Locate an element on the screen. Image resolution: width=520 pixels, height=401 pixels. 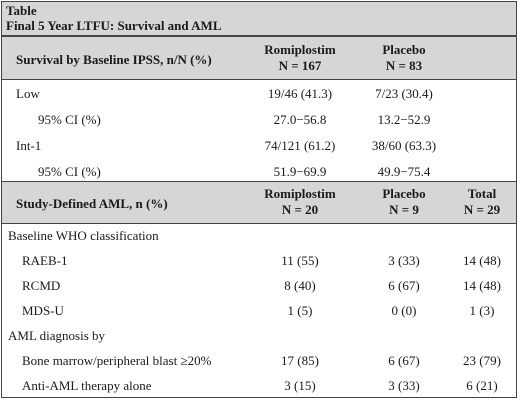
cell-romiplostim: 11 (55) is located at coordinates (300, 260).